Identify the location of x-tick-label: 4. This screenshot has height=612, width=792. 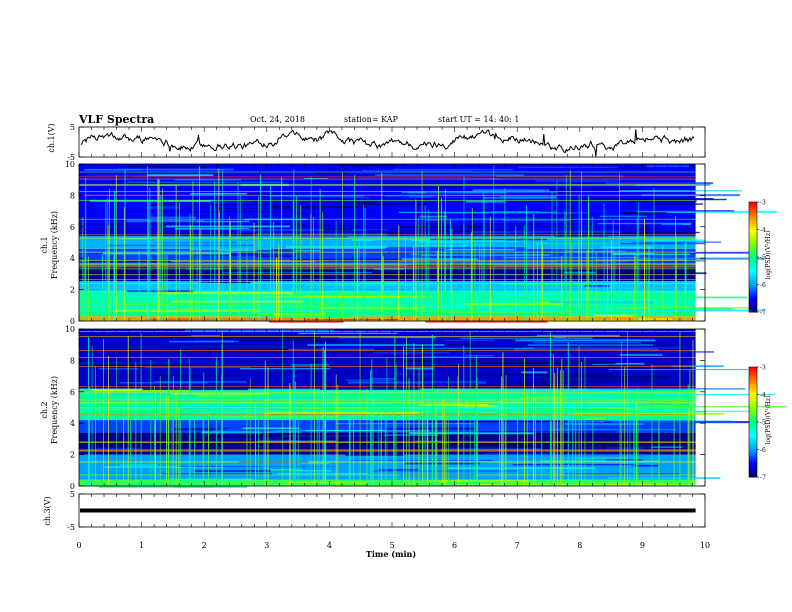
(329, 545).